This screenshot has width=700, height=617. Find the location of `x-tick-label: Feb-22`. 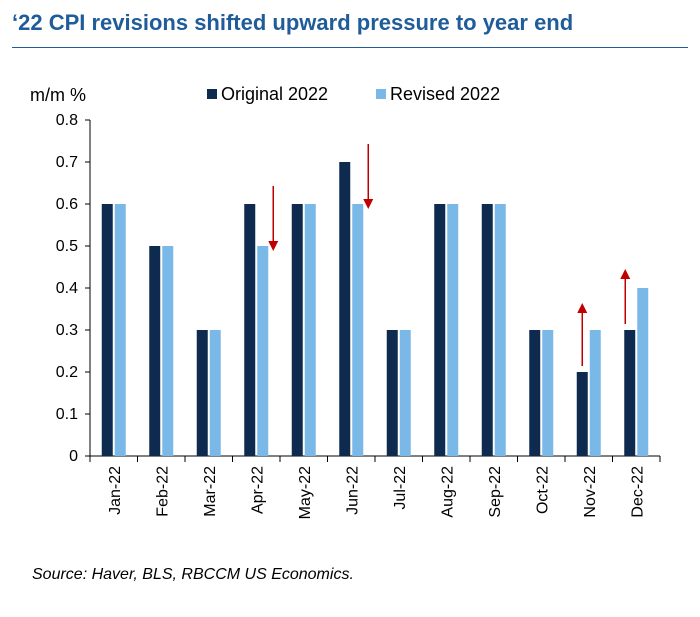

x-tick-label: Feb-22 is located at coordinates (162, 491).